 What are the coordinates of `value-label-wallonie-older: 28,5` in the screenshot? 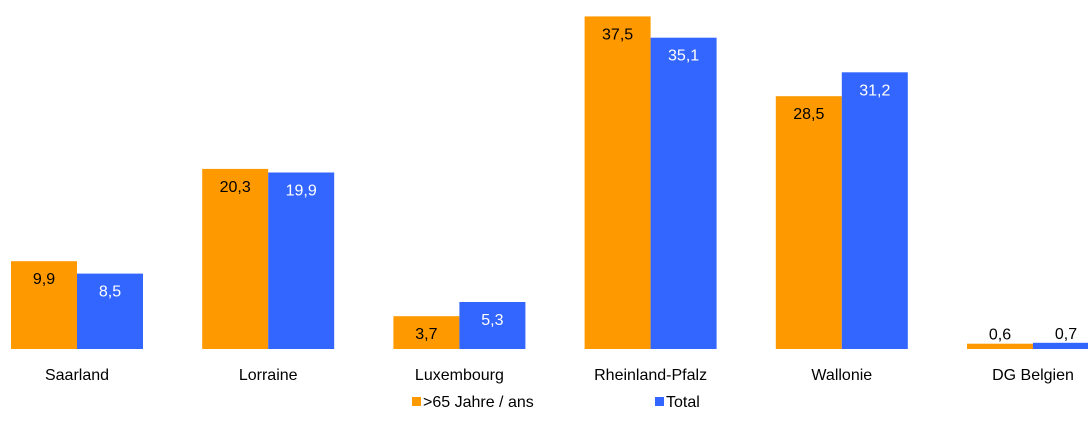 It's located at (808, 114).